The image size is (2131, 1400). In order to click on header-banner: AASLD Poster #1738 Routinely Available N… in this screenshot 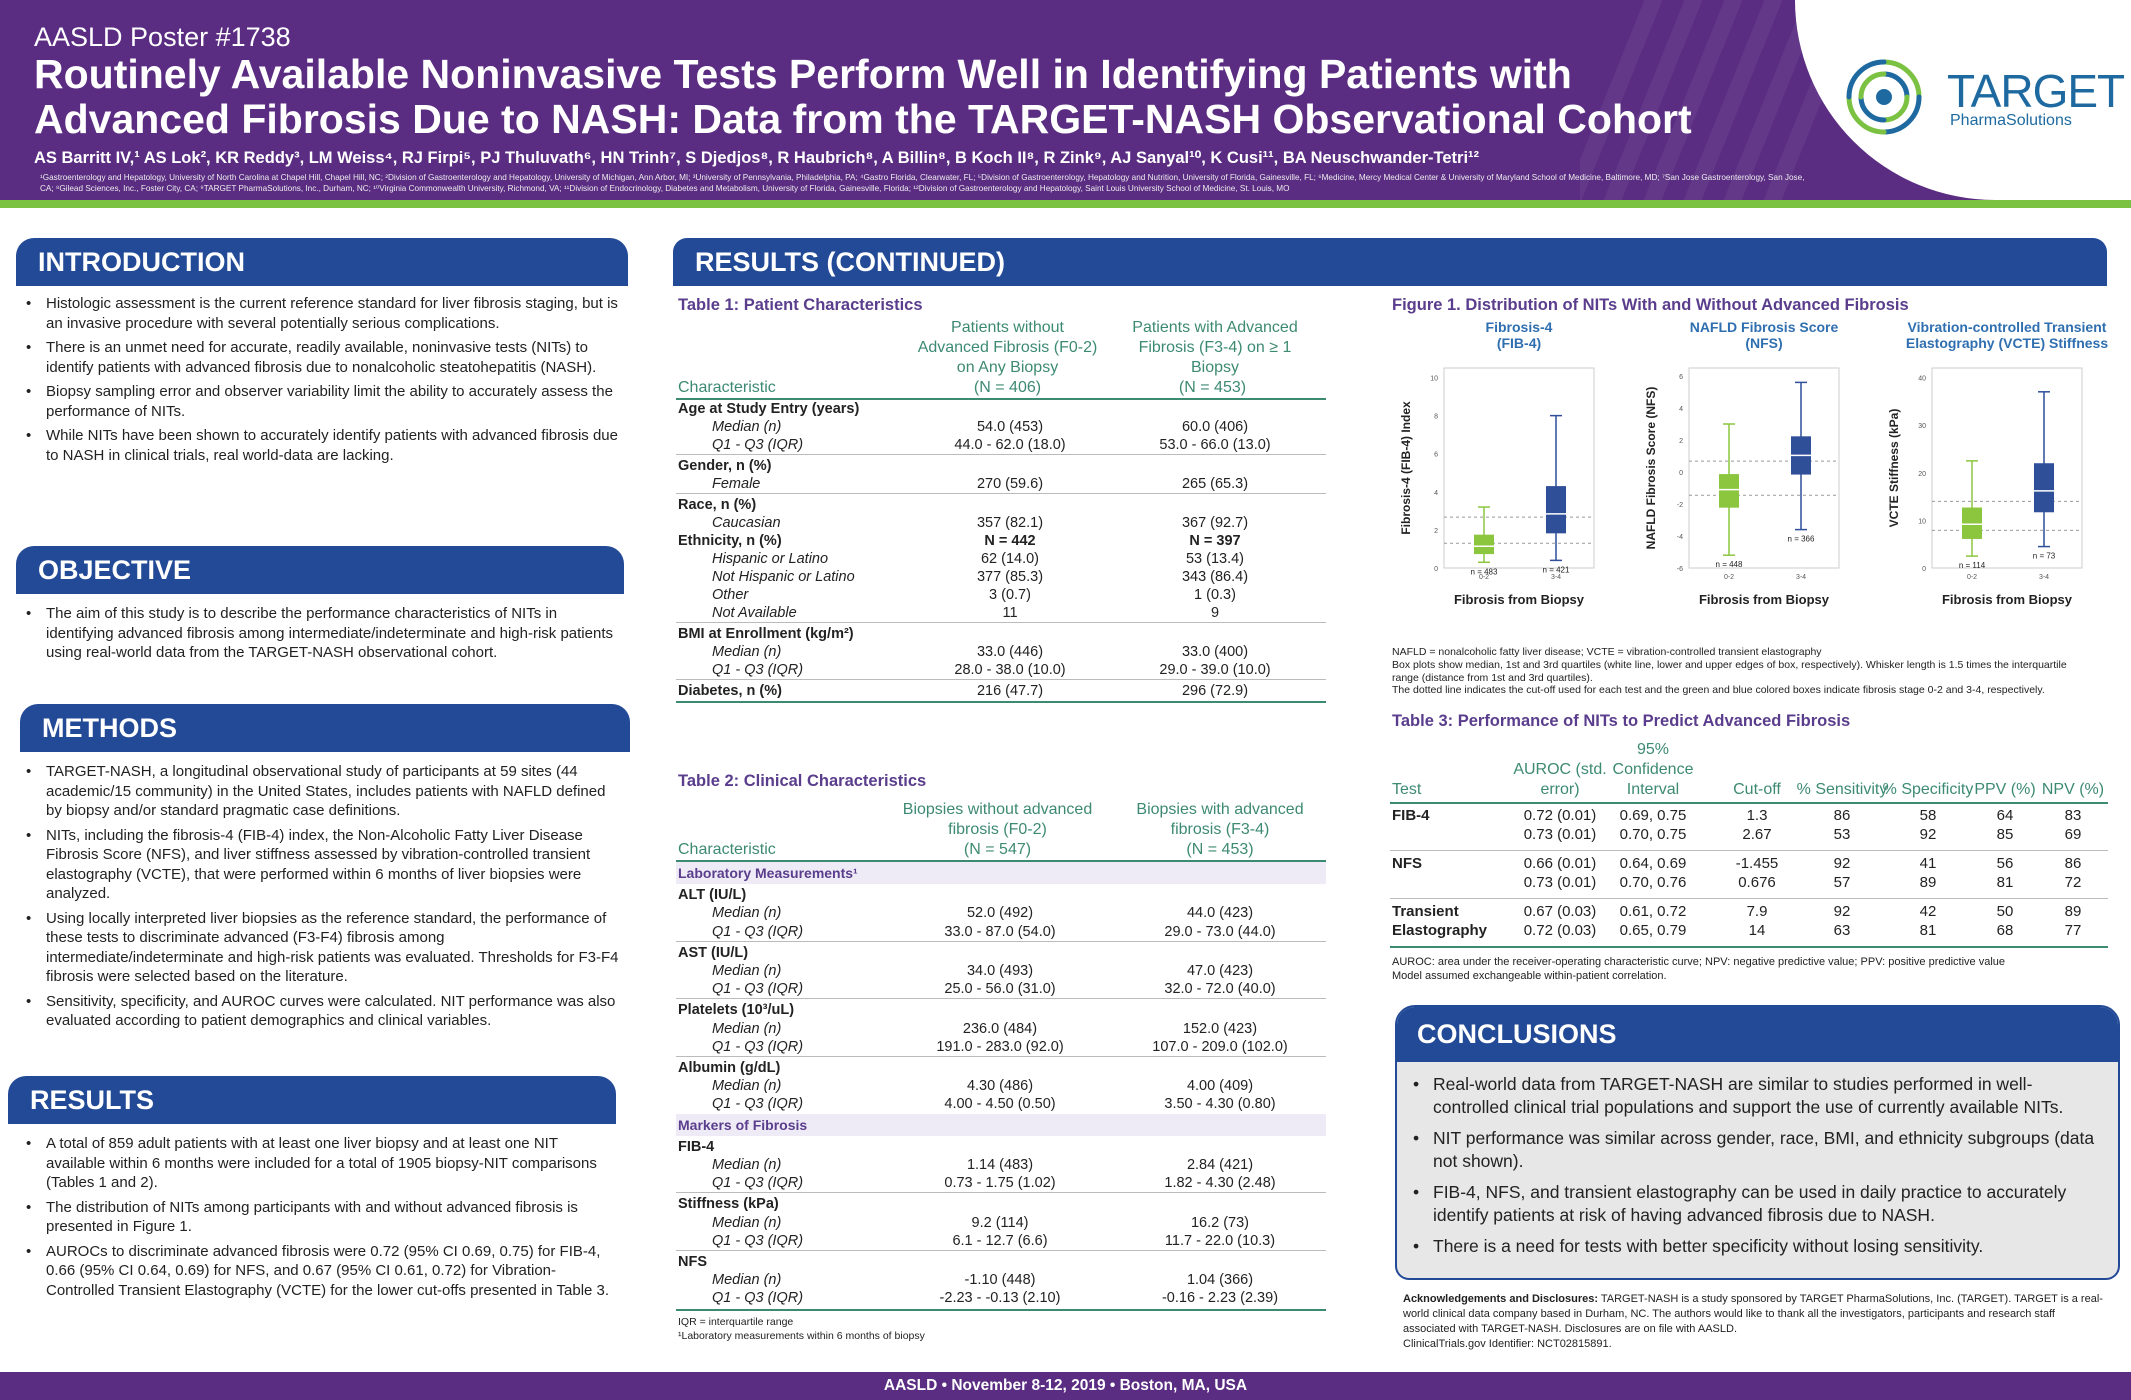, I will do `click(1065, 100)`.